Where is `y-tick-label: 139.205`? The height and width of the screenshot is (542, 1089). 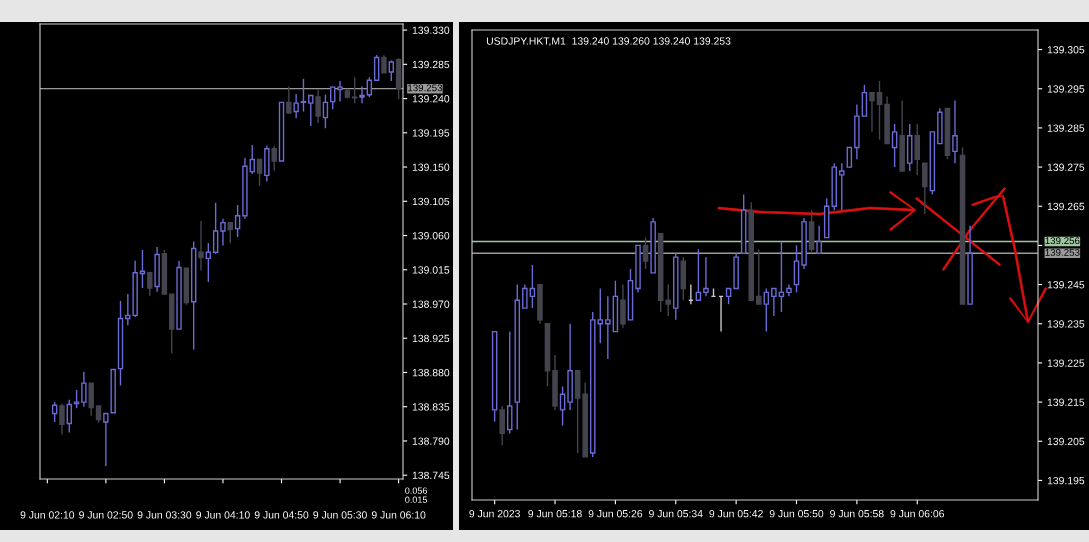 y-tick-label: 139.205 is located at coordinates (1066, 441).